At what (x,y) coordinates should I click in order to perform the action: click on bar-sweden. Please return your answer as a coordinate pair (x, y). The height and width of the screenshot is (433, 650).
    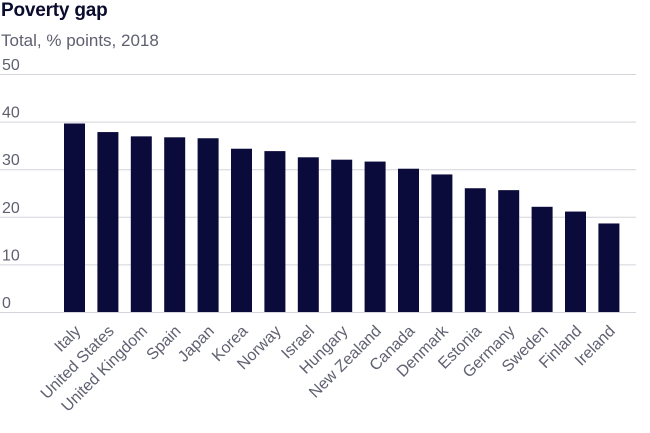
    Looking at the image, I should click on (542, 259).